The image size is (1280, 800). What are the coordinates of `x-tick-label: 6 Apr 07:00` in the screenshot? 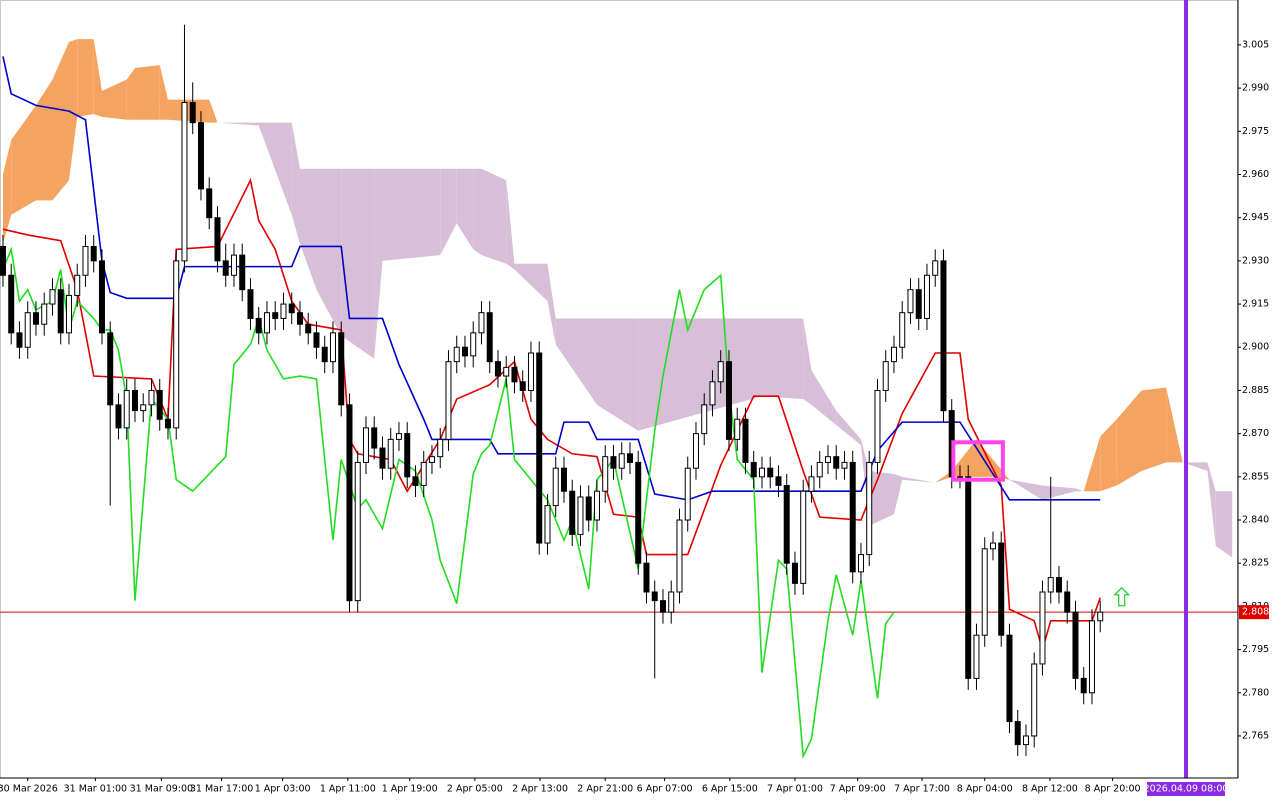 It's located at (665, 789).